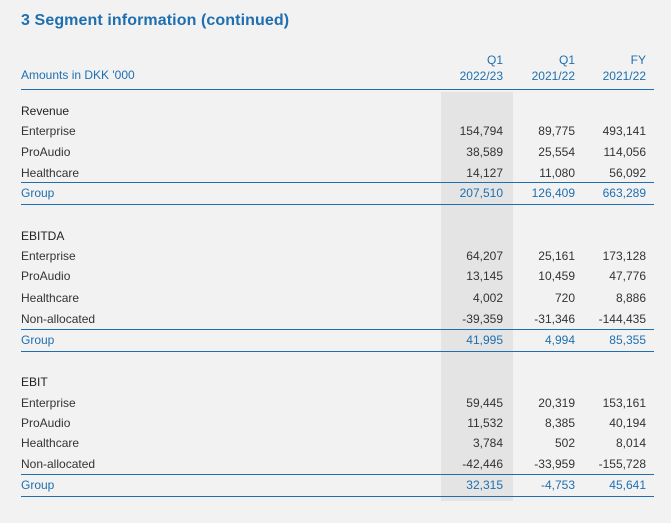  Describe the element at coordinates (78, 75) in the screenshot. I see `units-label: Amounts in DKK '000` at that location.